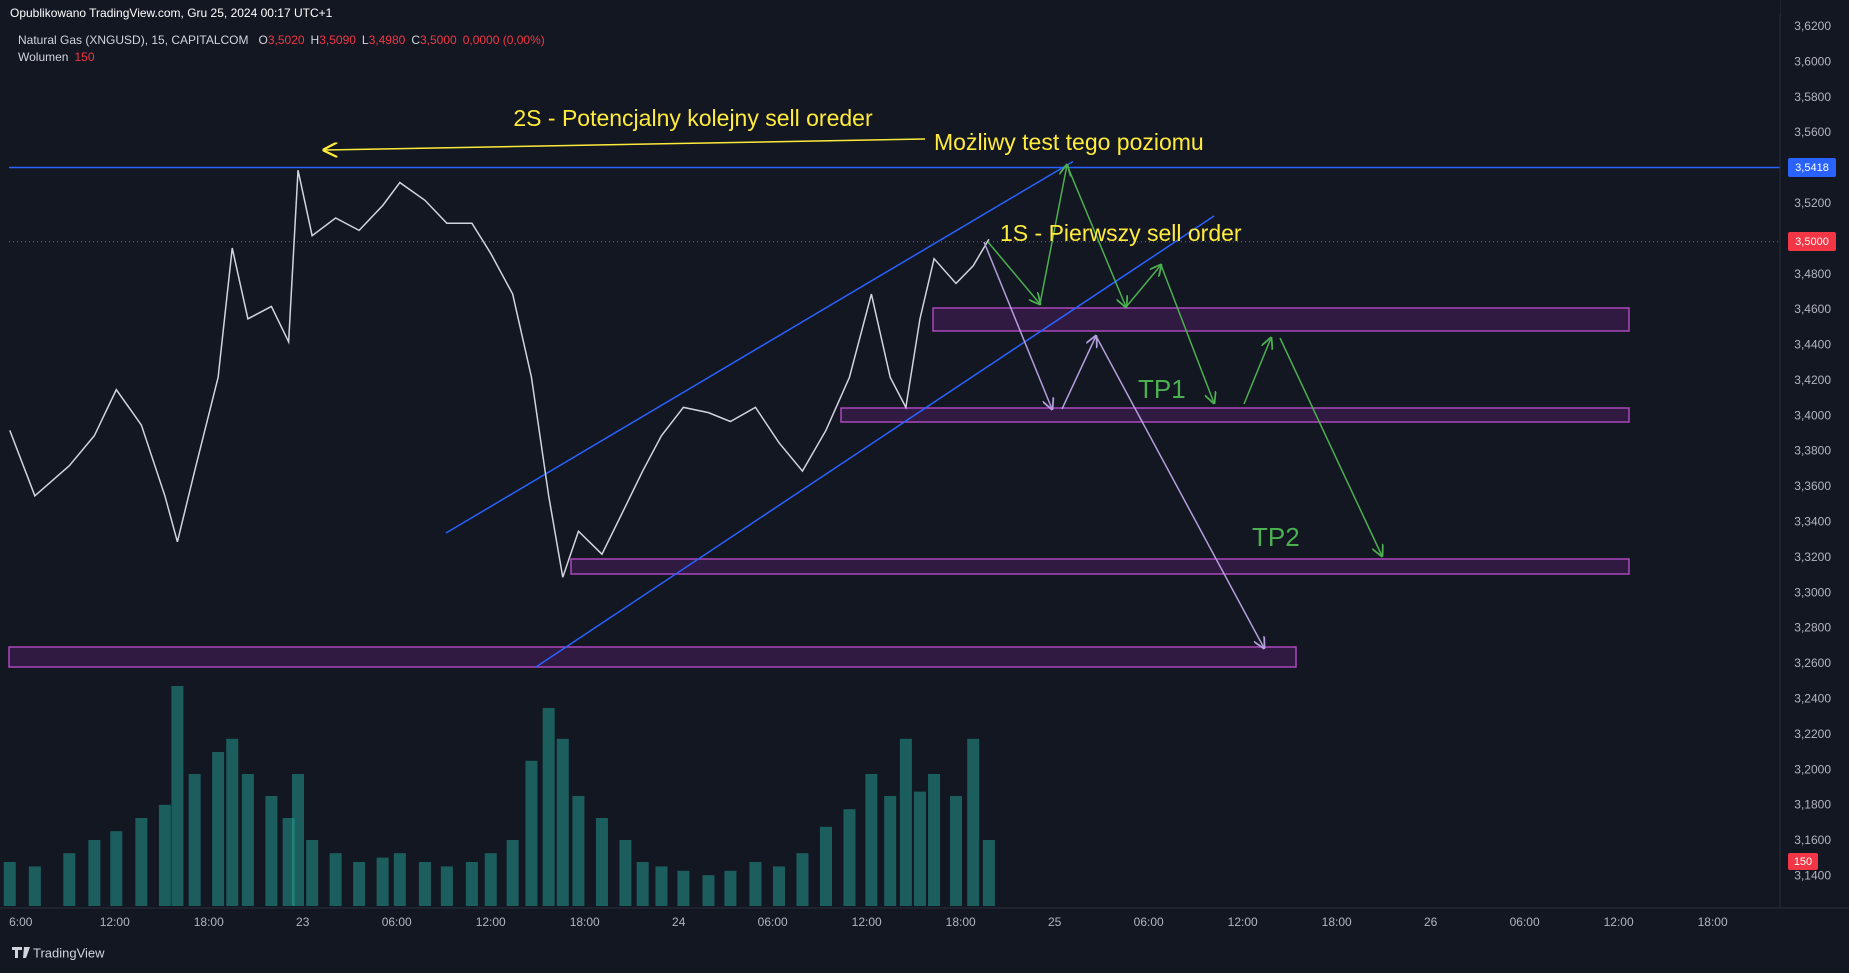  I want to click on ohlc-label: H, so click(315, 40).